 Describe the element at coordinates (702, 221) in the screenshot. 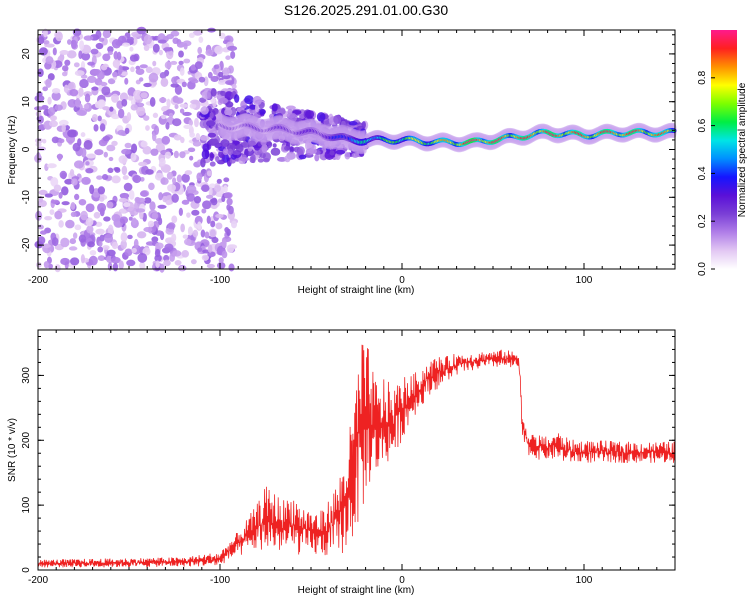

I see `colorbar-tick-label: 0.2` at that location.